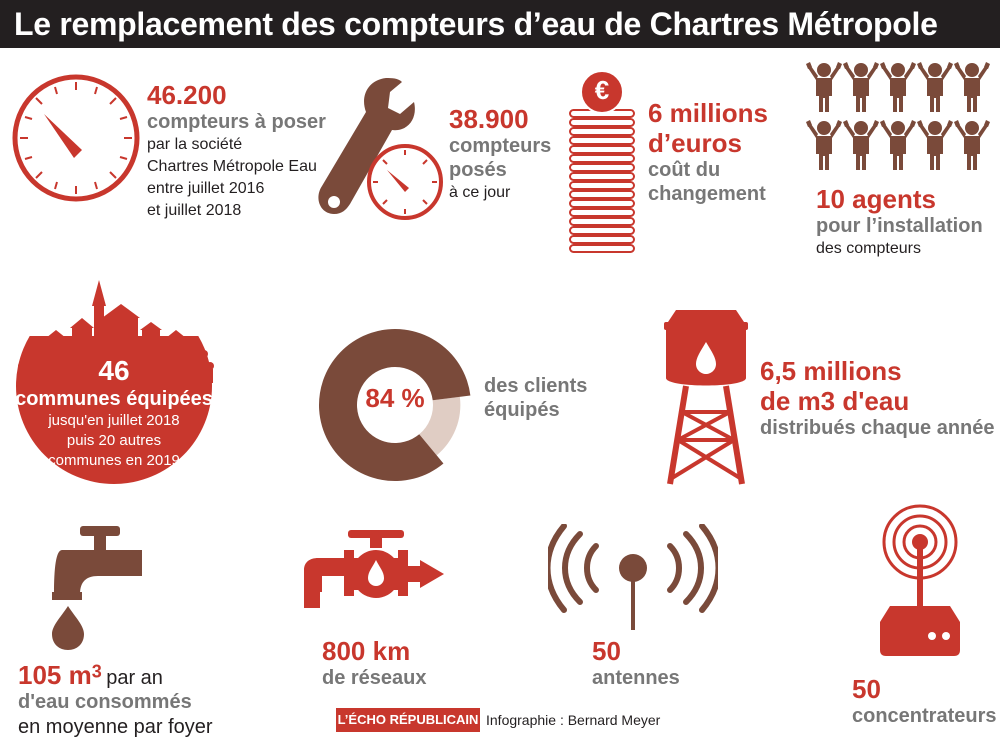 The width and height of the screenshot is (1000, 740). Describe the element at coordinates (835, 401) in the screenshot. I see `water-volume-value-2: de m3 d'eau` at that location.